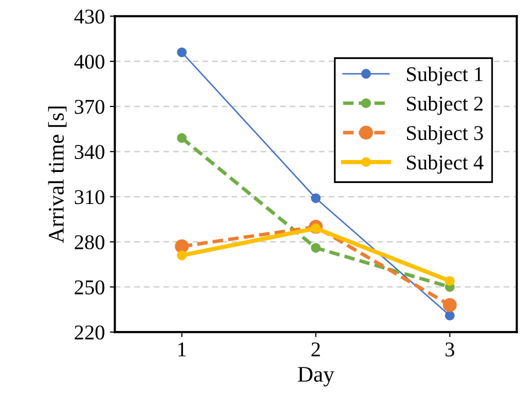 The width and height of the screenshot is (522, 405). Describe the element at coordinates (89, 197) in the screenshot. I see `y-tick-label: 310` at that location.